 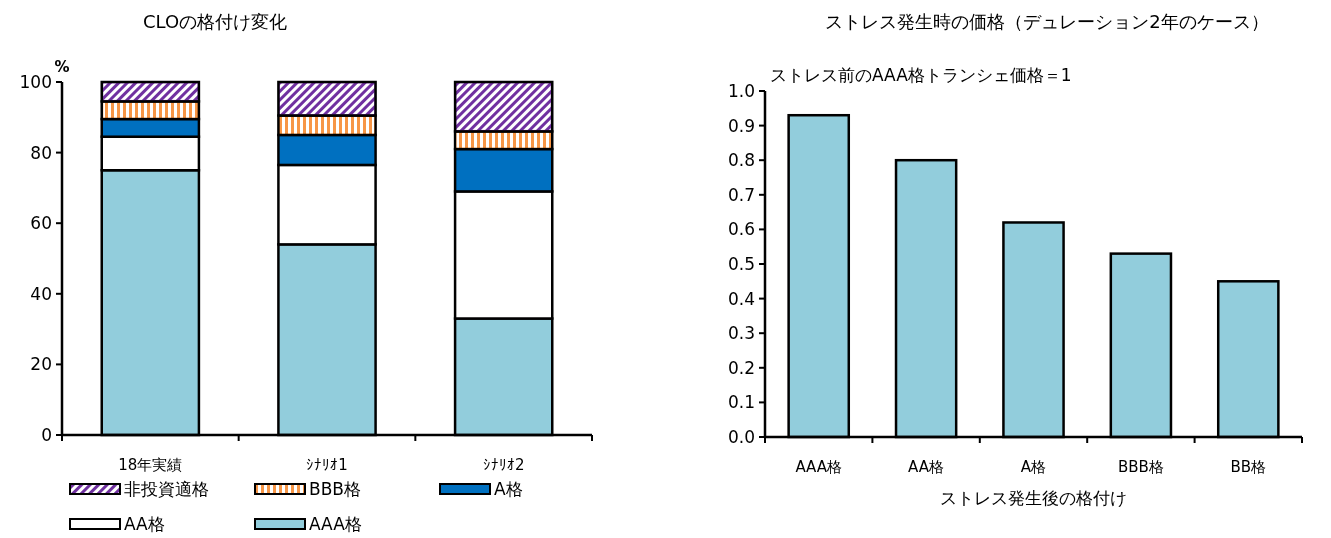 I want to click on legend-label: AAA格, so click(x=335, y=524).